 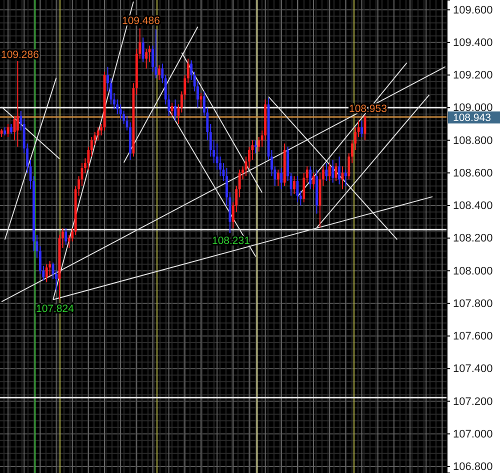 What do you see at coordinates (473, 140) in the screenshot?
I see `y-tick-label: 108.800` at bounding box center [473, 140].